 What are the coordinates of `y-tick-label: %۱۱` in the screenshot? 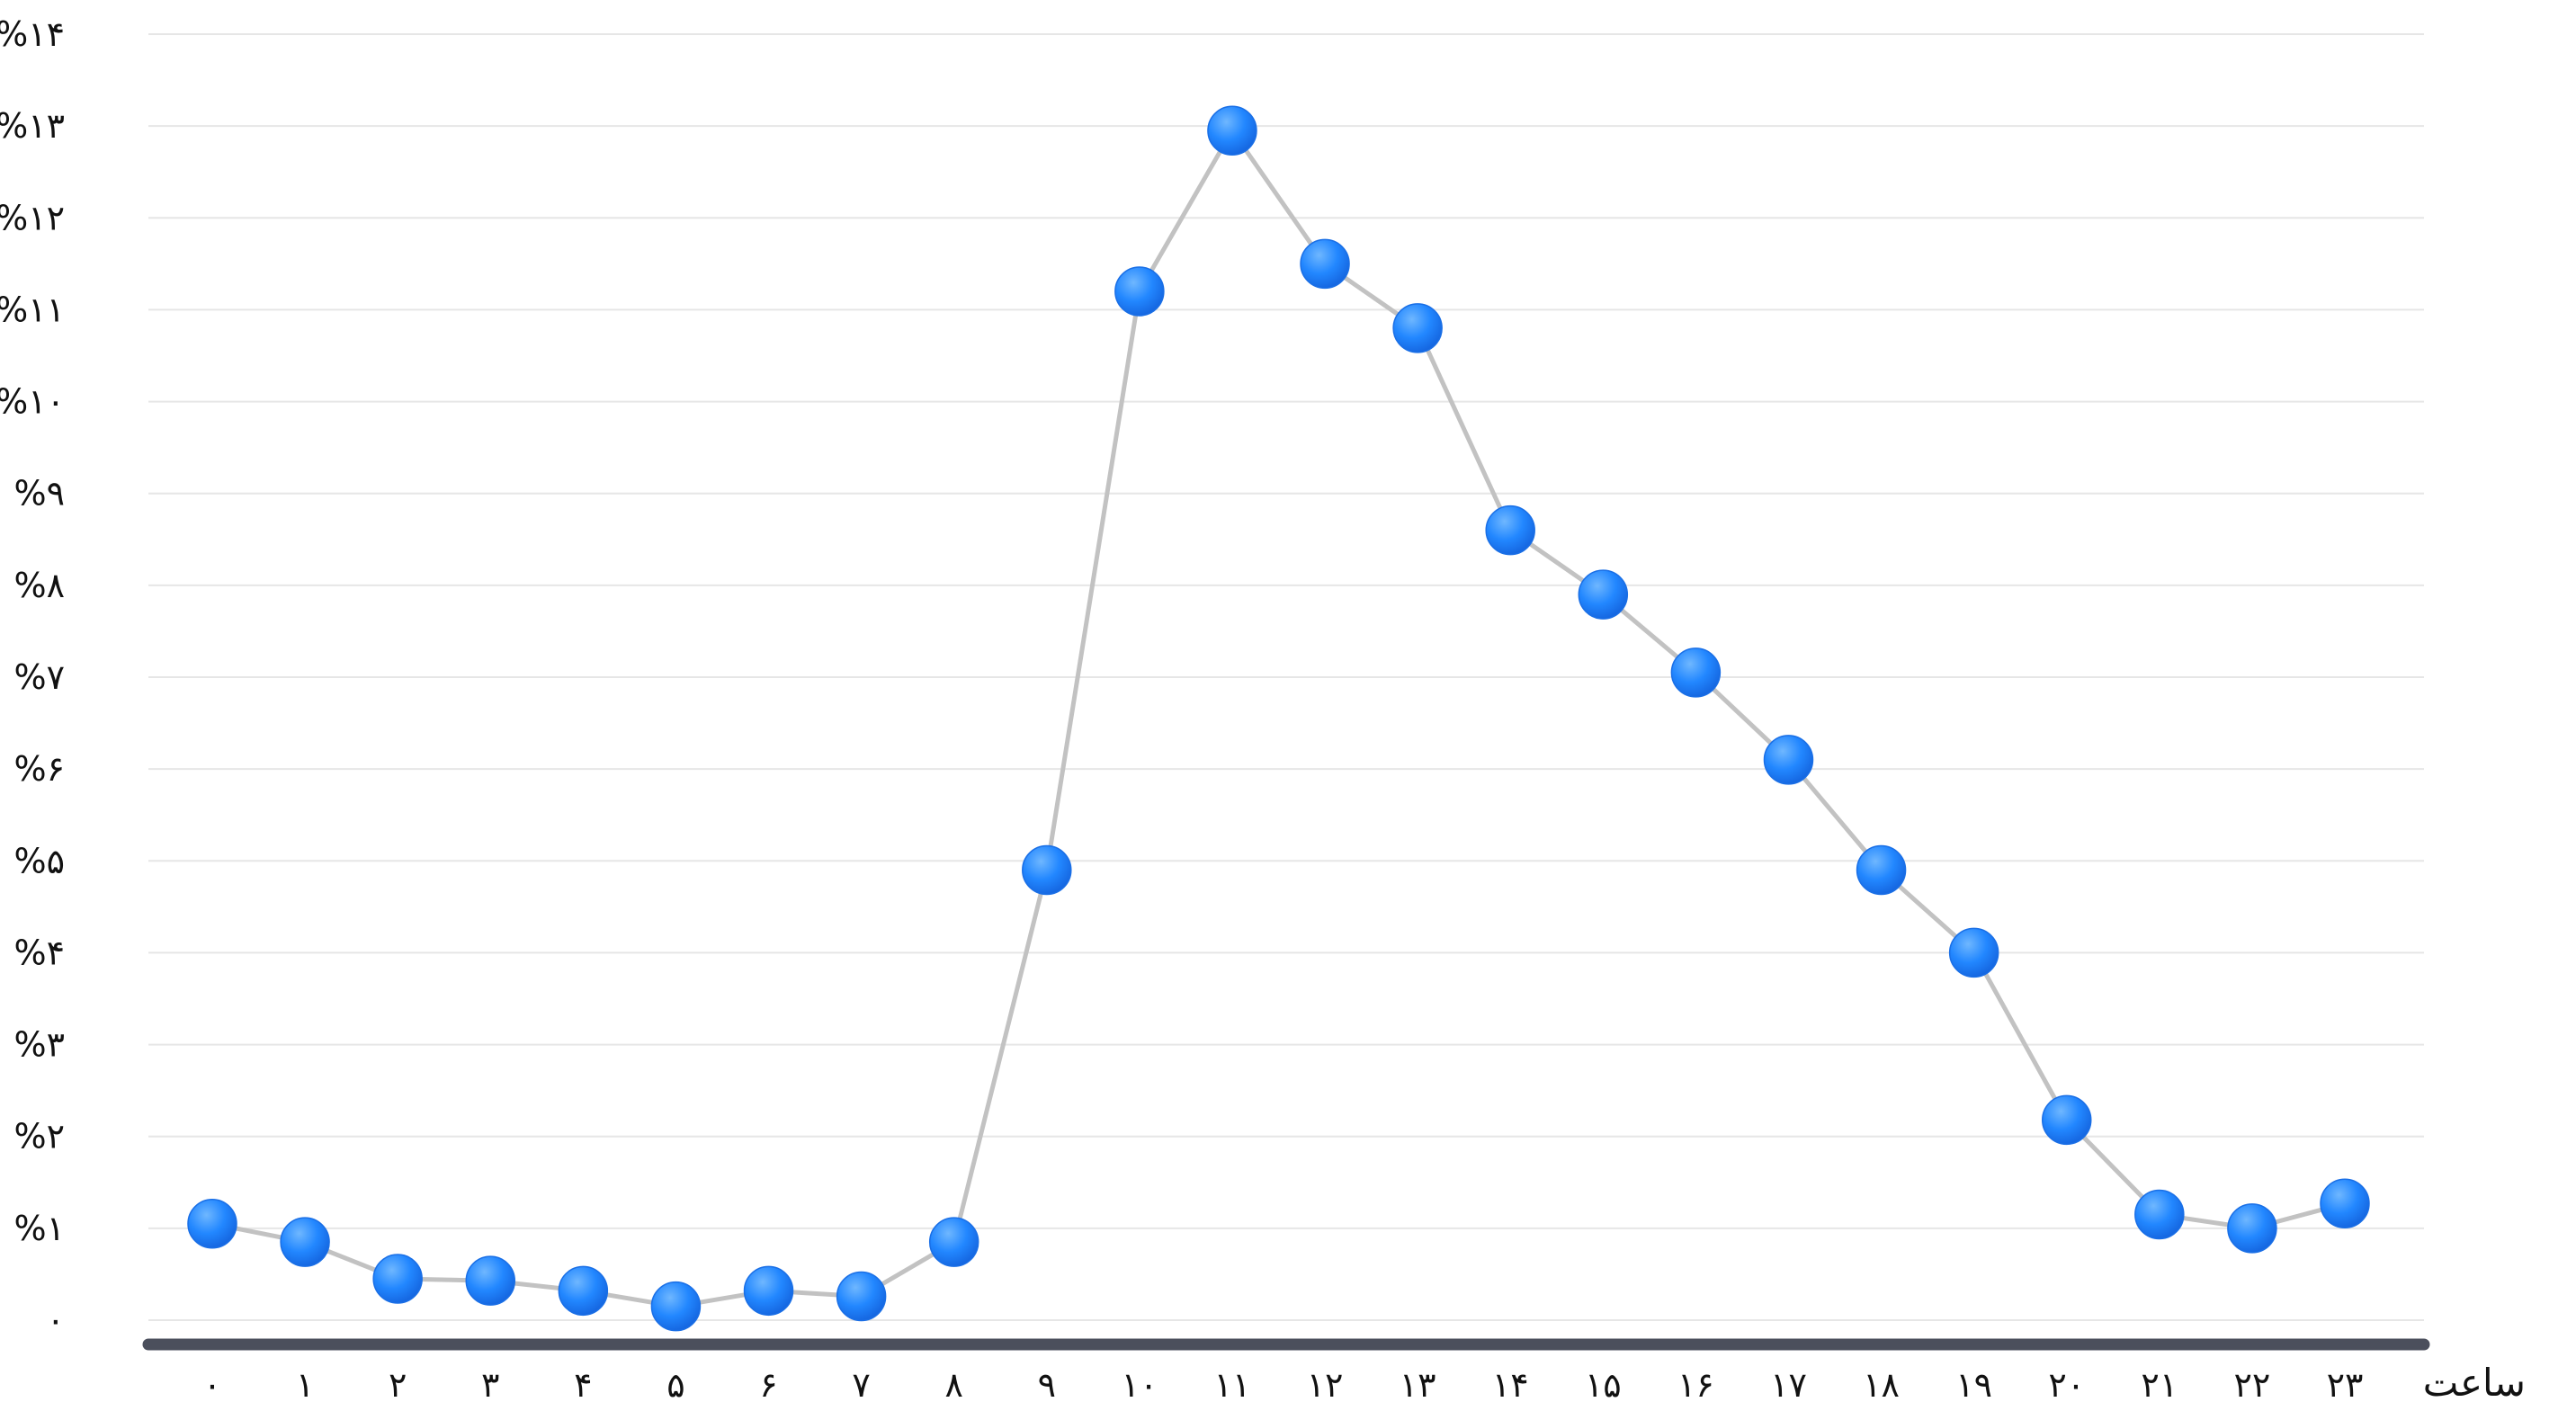 It's located at (32, 309).